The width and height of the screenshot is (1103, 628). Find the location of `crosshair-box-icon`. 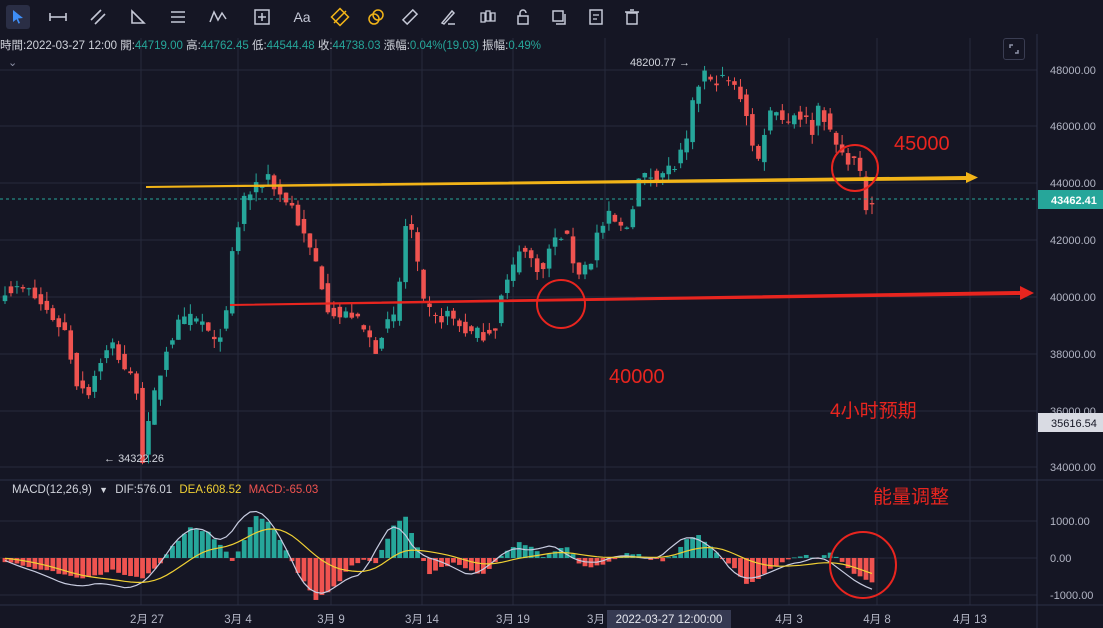

crosshair-box-icon is located at coordinates (262, 17).